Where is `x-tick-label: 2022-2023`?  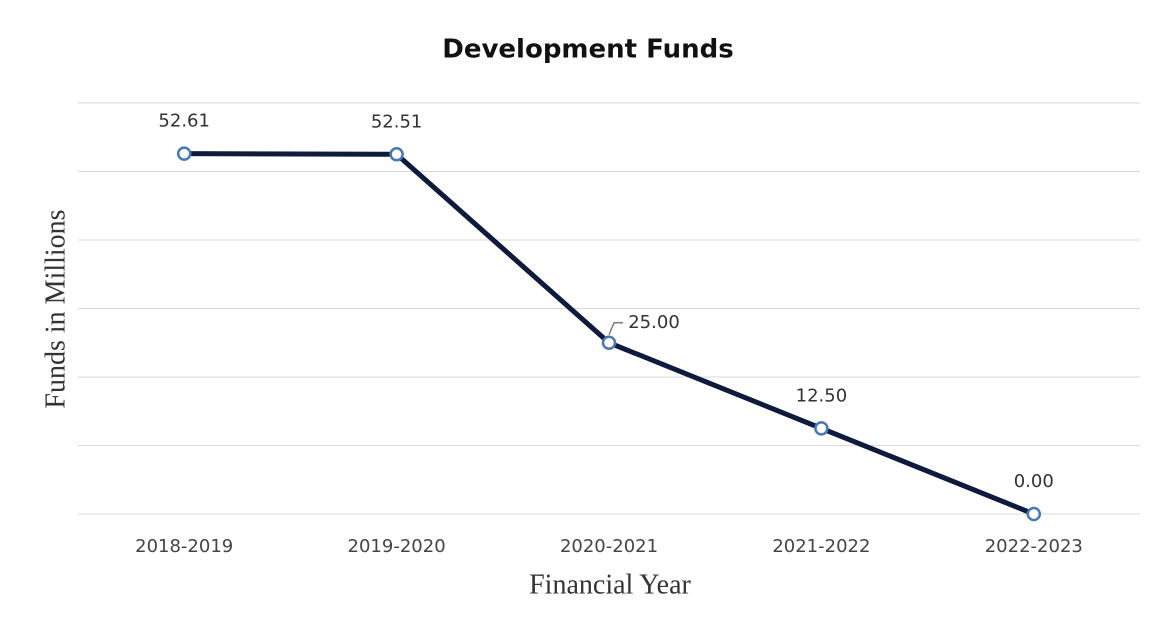
x-tick-label: 2022-2023 is located at coordinates (1034, 546).